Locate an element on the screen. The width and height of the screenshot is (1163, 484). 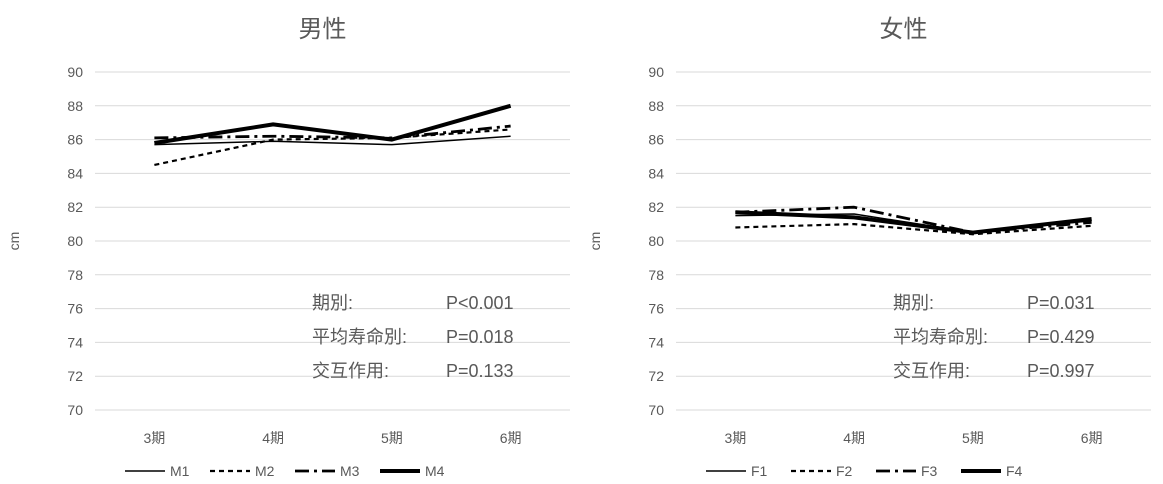
legend-label: F4 is located at coordinates (1014, 471).